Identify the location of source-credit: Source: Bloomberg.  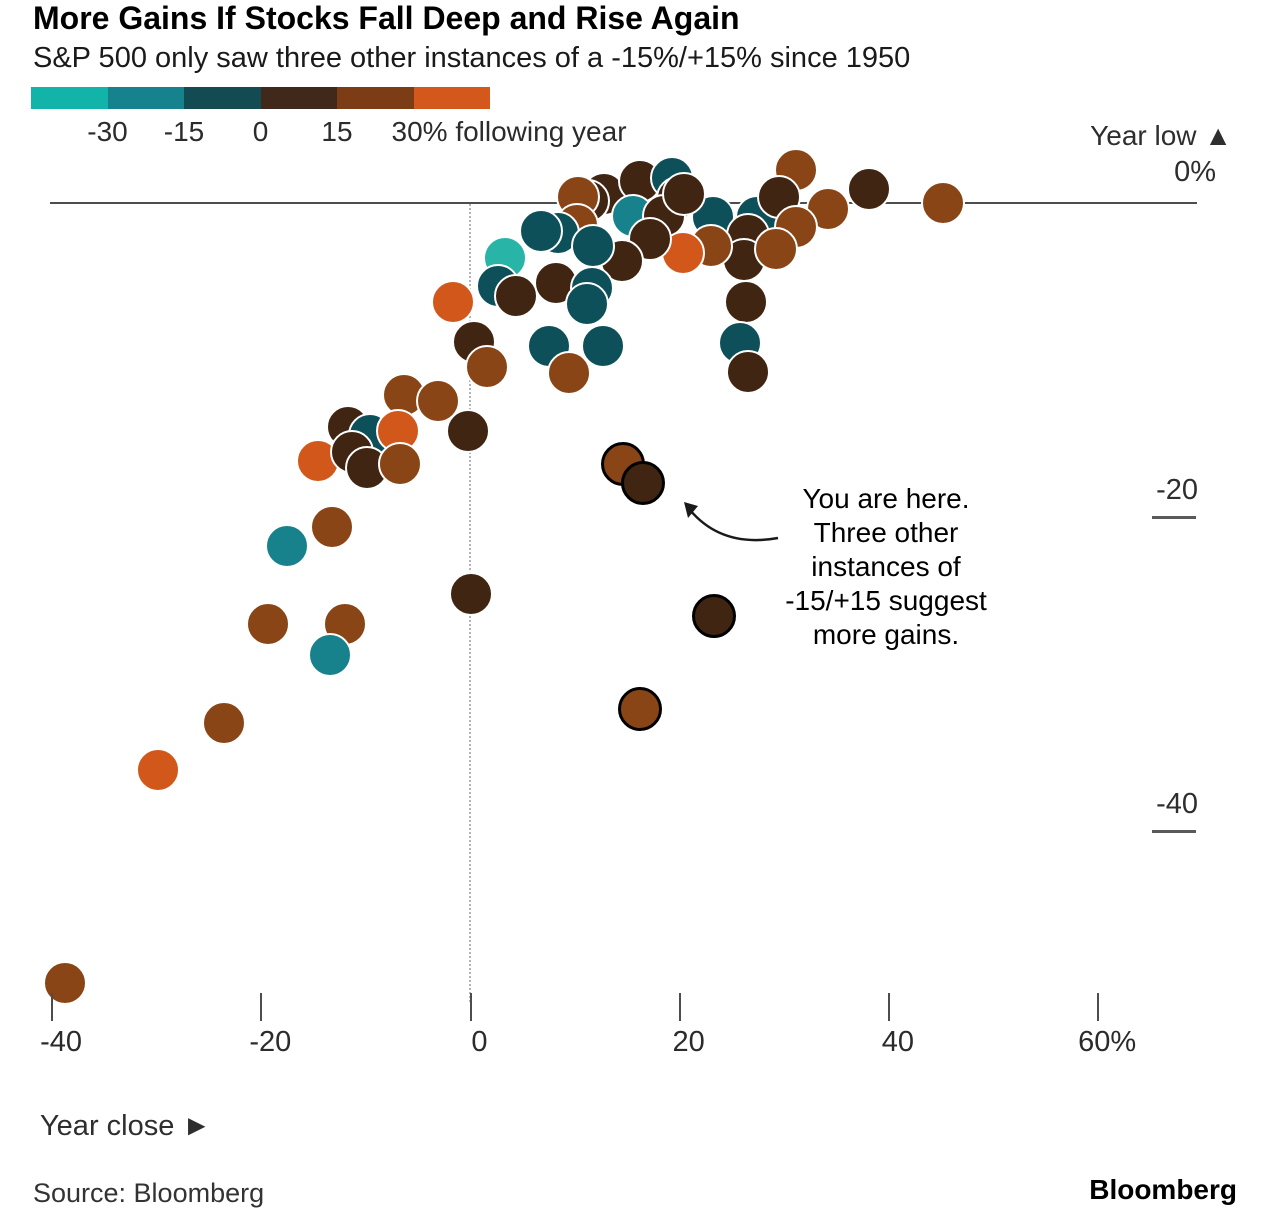
(149, 1193).